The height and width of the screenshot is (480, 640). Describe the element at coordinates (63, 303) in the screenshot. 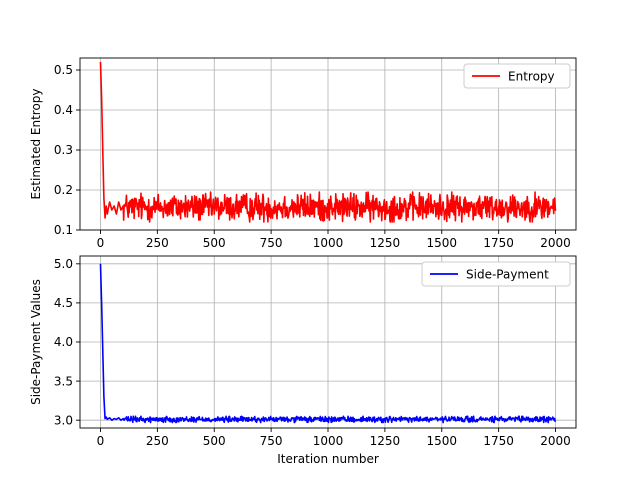

I see `y-tick-label: 4.5` at that location.